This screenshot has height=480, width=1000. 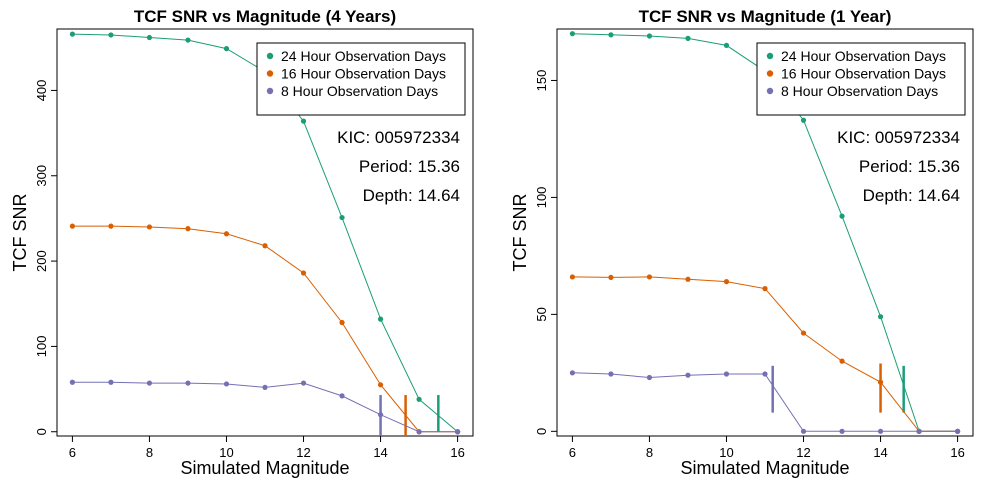 What do you see at coordinates (541, 81) in the screenshot?
I see `y-tick-label: 150` at bounding box center [541, 81].